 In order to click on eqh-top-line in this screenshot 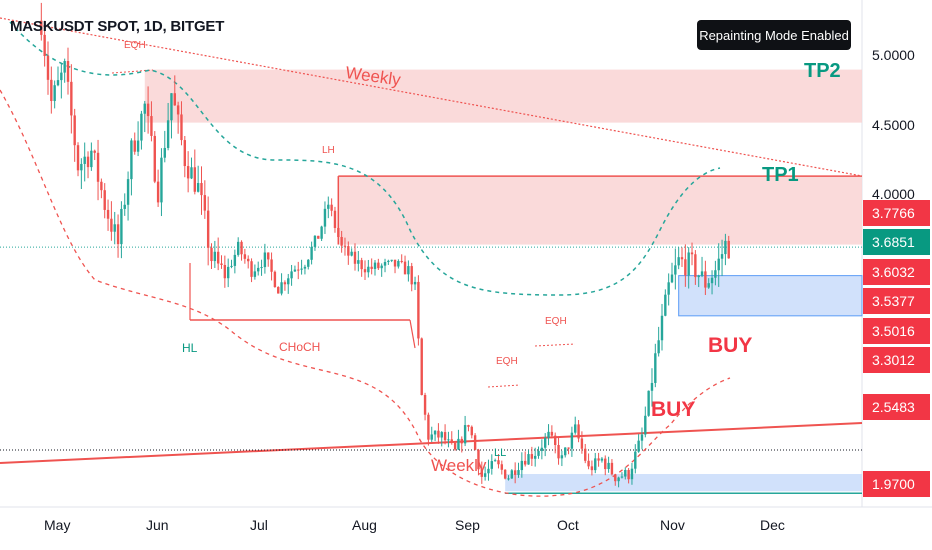, I will do `click(132, 71)`.